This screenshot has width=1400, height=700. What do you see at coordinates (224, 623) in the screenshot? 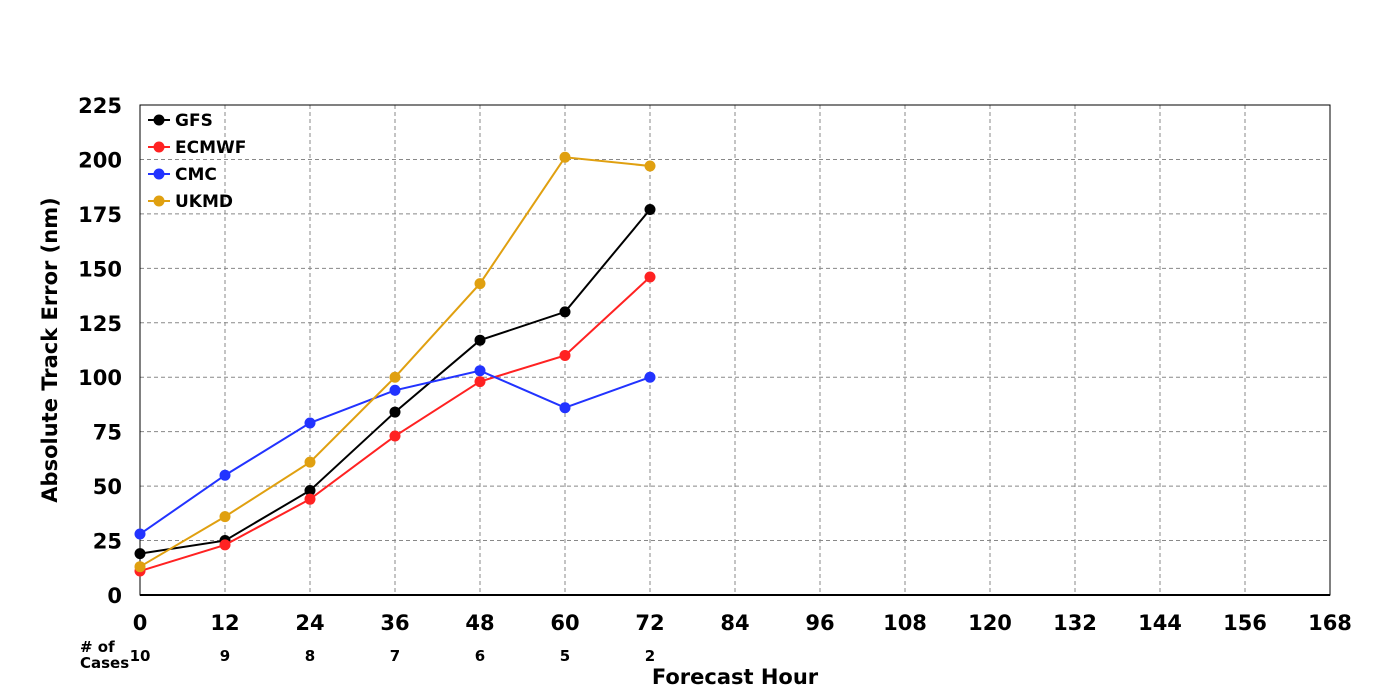
I see `x-tick-label: 12` at bounding box center [224, 623].